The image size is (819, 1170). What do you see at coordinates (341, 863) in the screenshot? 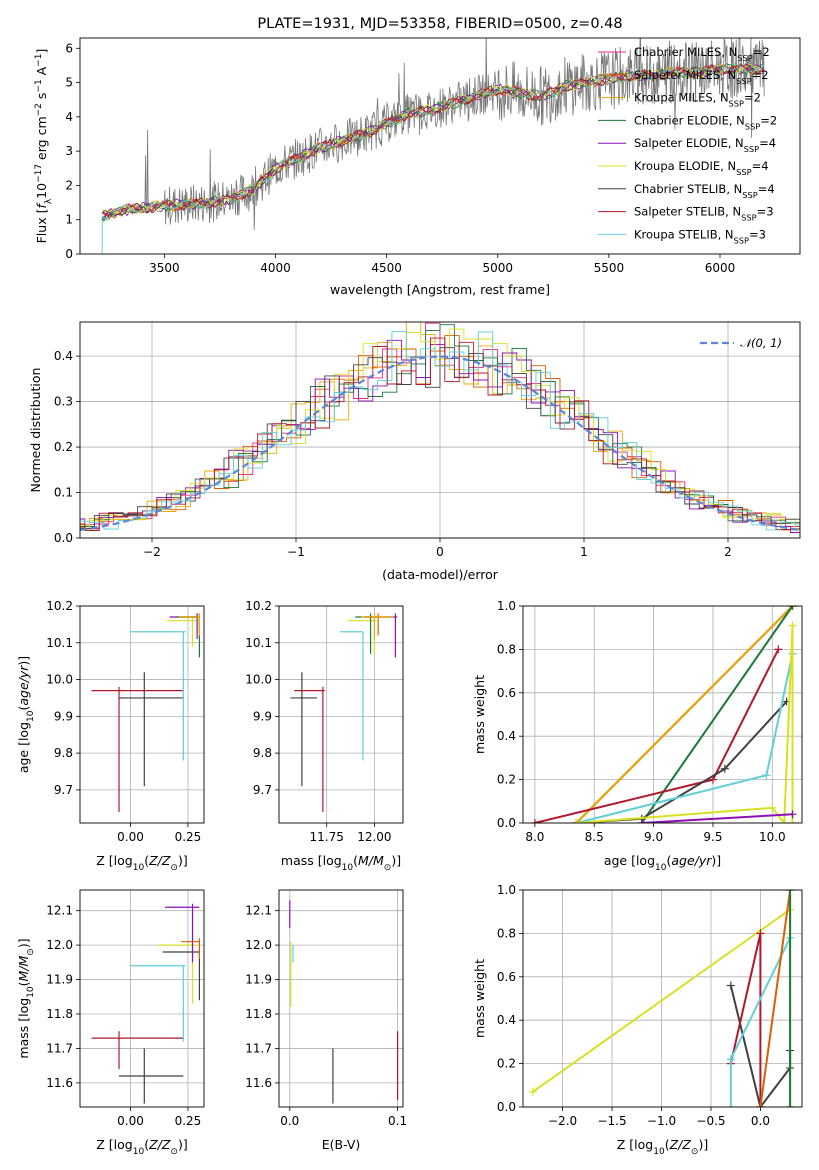
I see `x-axis-label: mass [log10(M/M⊙)]` at bounding box center [341, 863].